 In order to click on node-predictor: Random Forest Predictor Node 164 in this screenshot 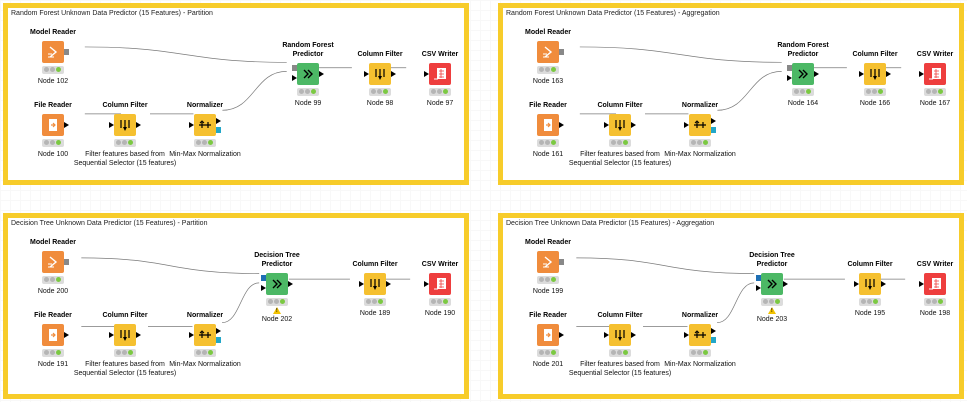, I will do `click(803, 83)`.